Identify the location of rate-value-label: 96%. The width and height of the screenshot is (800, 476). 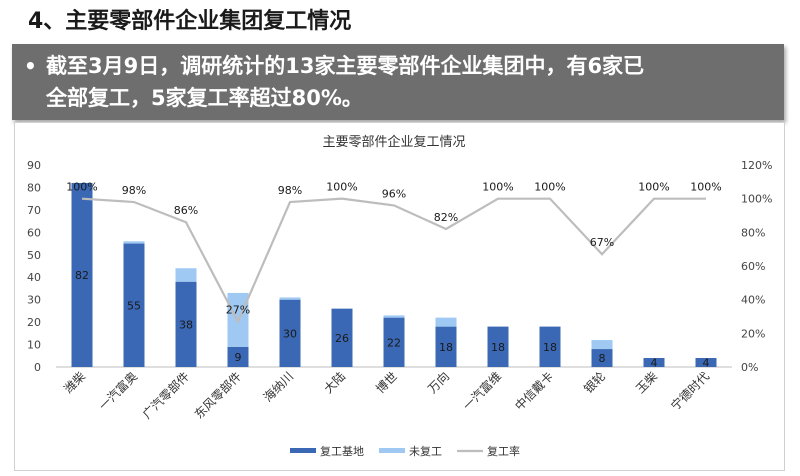
(394, 193).